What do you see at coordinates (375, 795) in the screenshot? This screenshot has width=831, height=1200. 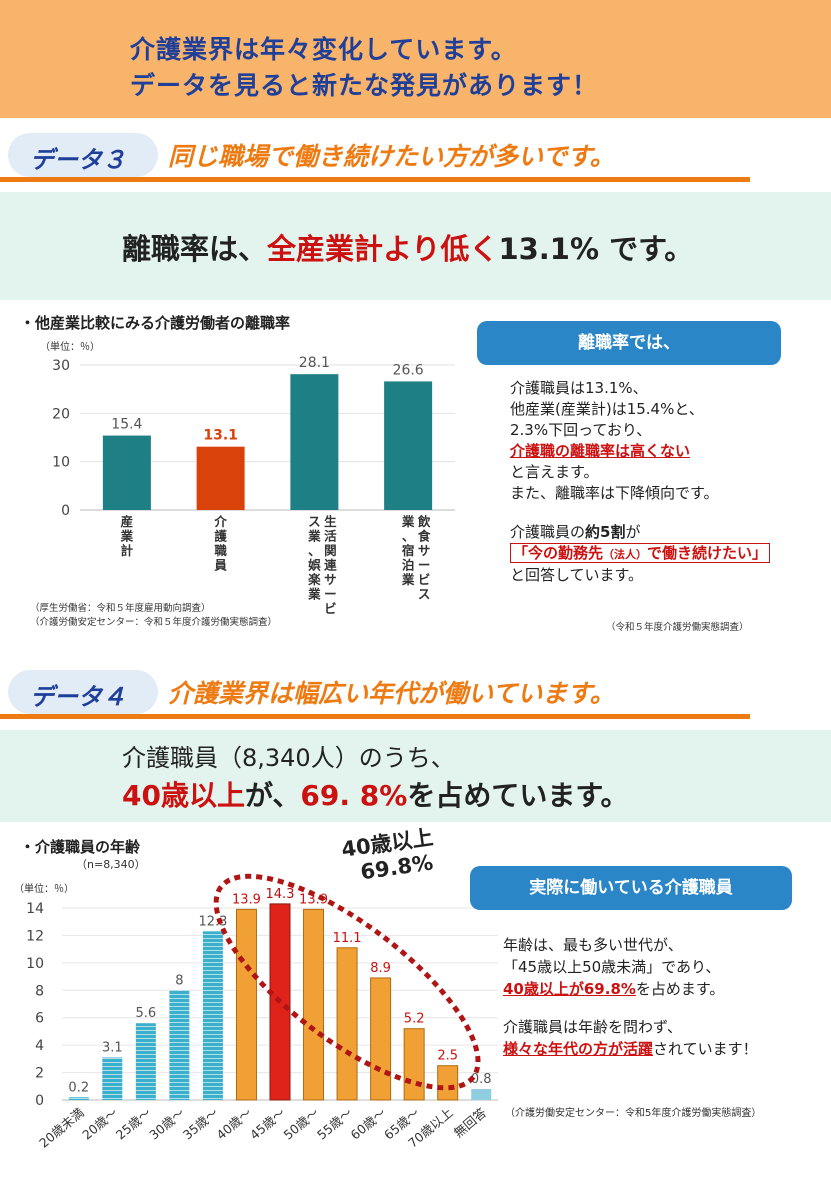 I see `section4-headline-2: 40歳以上が、69. 8%を占めています。` at bounding box center [375, 795].